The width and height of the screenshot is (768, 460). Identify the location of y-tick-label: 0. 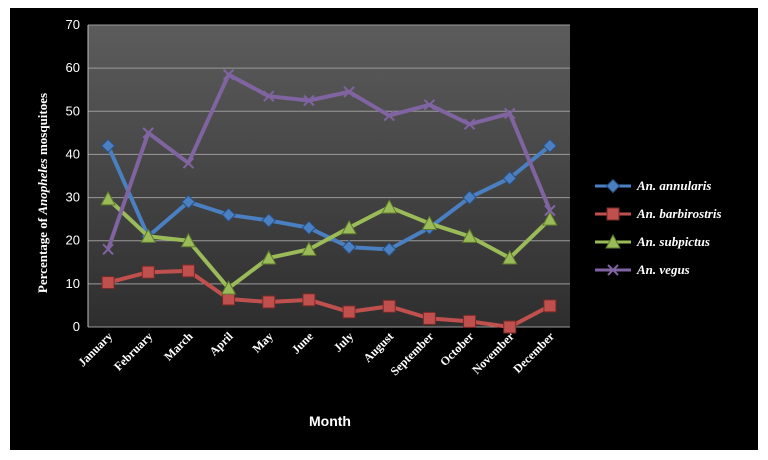
(76, 326).